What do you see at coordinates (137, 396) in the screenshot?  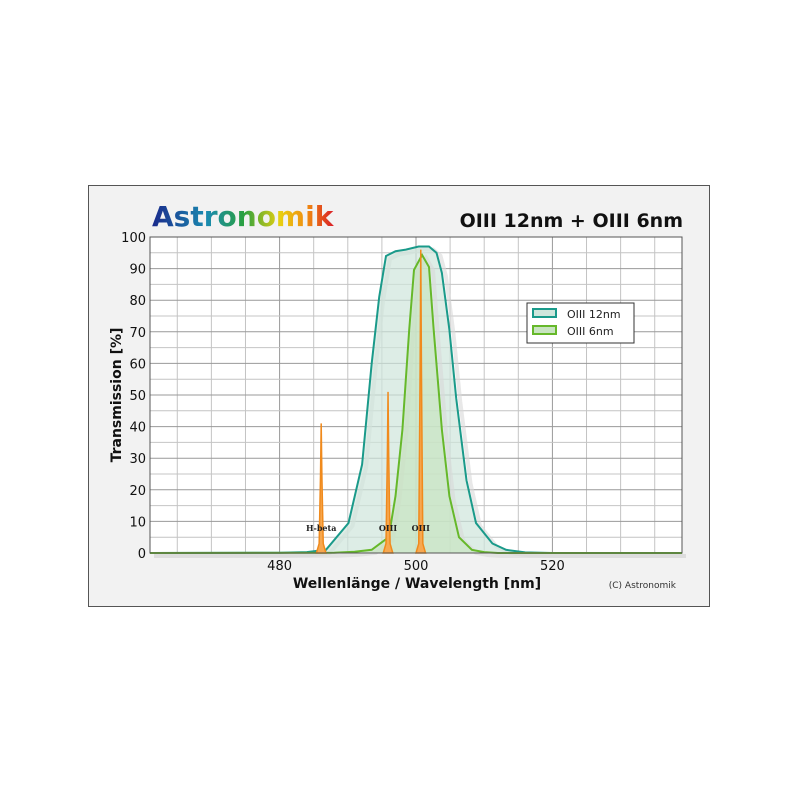 I see `y-tick-label: 50` at bounding box center [137, 396].